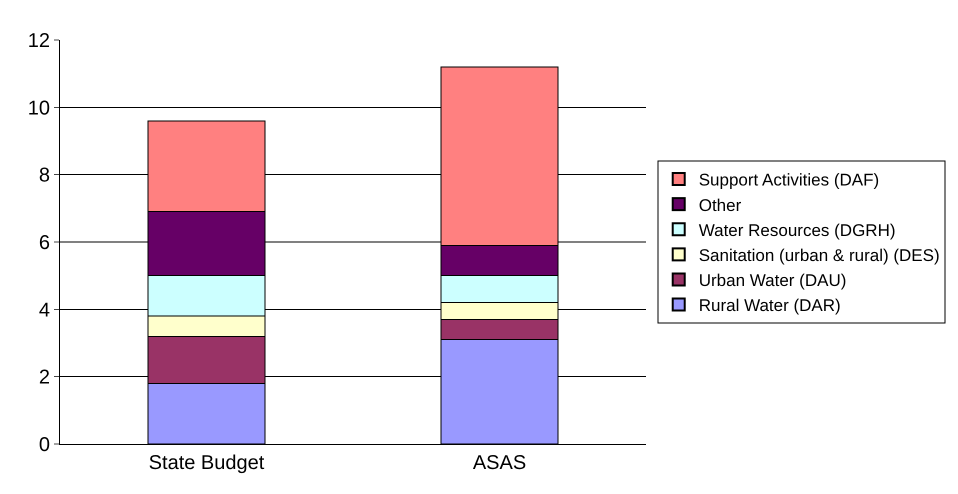 The height and width of the screenshot is (494, 958). What do you see at coordinates (819, 255) in the screenshot?
I see `legend-label: Sanitation (urban & rural) (DES)` at bounding box center [819, 255].